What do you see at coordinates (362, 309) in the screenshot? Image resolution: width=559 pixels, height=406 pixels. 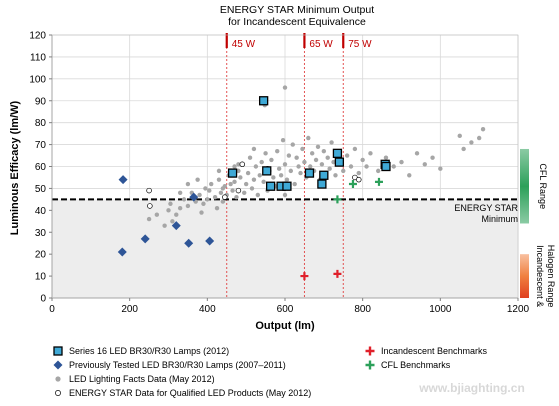 I see `x-tick-label: 800` at bounding box center [362, 309].